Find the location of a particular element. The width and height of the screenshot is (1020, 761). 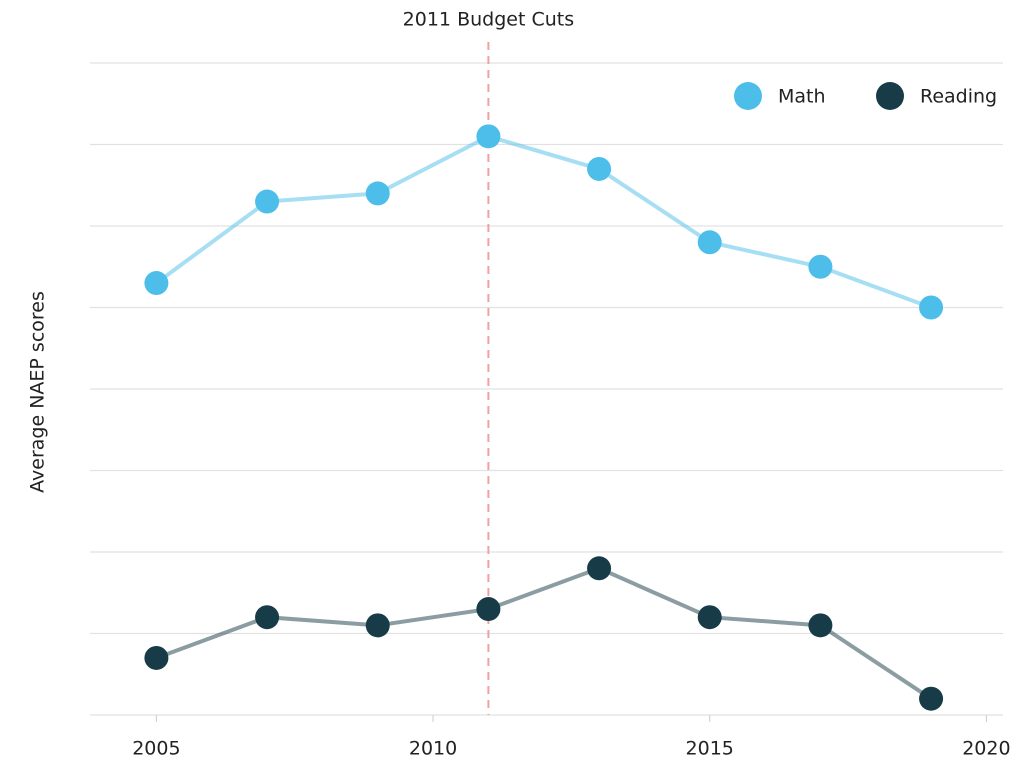

x-tick-label: 2005 is located at coordinates (156, 749).